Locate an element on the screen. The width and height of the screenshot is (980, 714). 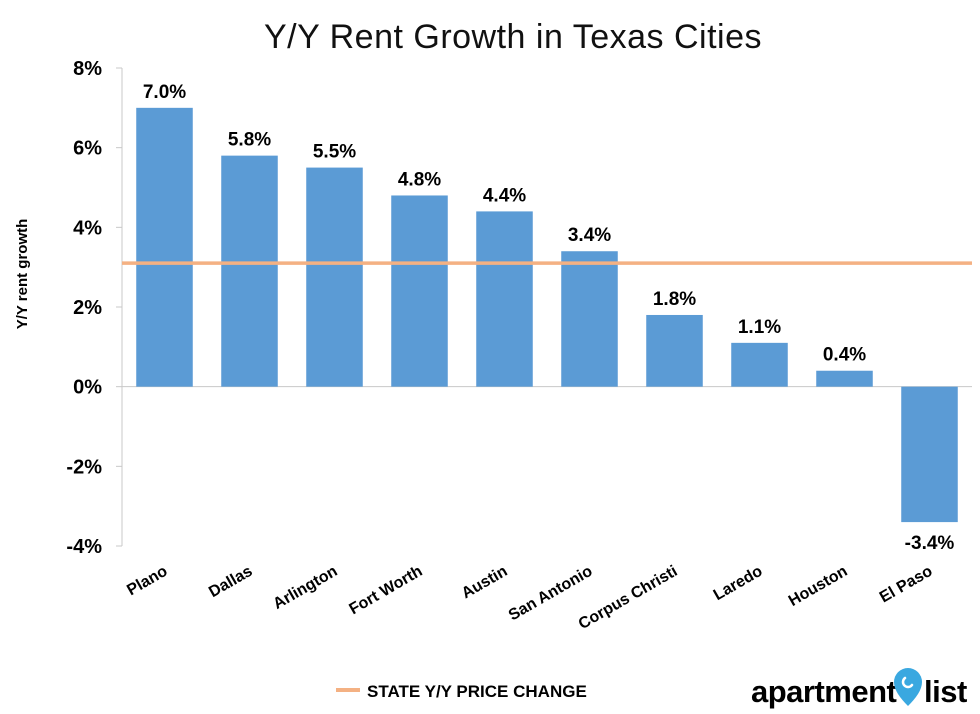
data-label: 0.4% is located at coordinates (844, 355).